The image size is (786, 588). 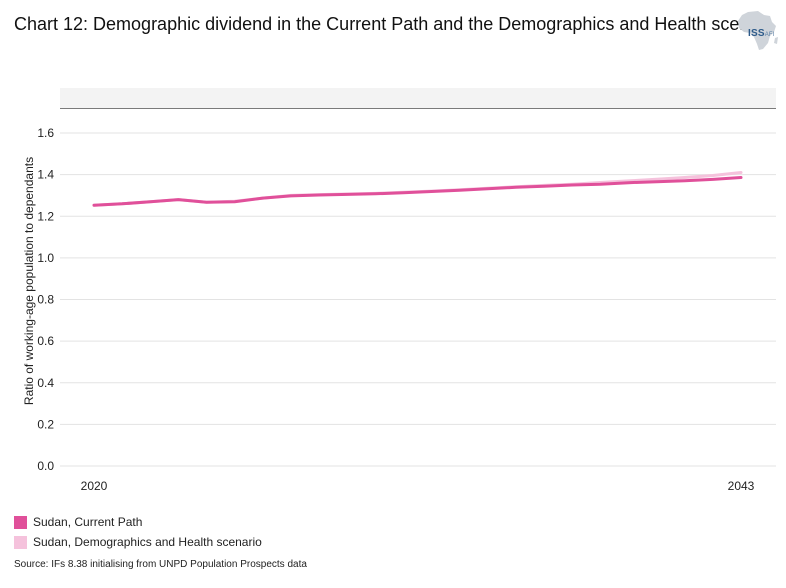 What do you see at coordinates (45, 383) in the screenshot?
I see `y-tick-label: 0.4` at bounding box center [45, 383].